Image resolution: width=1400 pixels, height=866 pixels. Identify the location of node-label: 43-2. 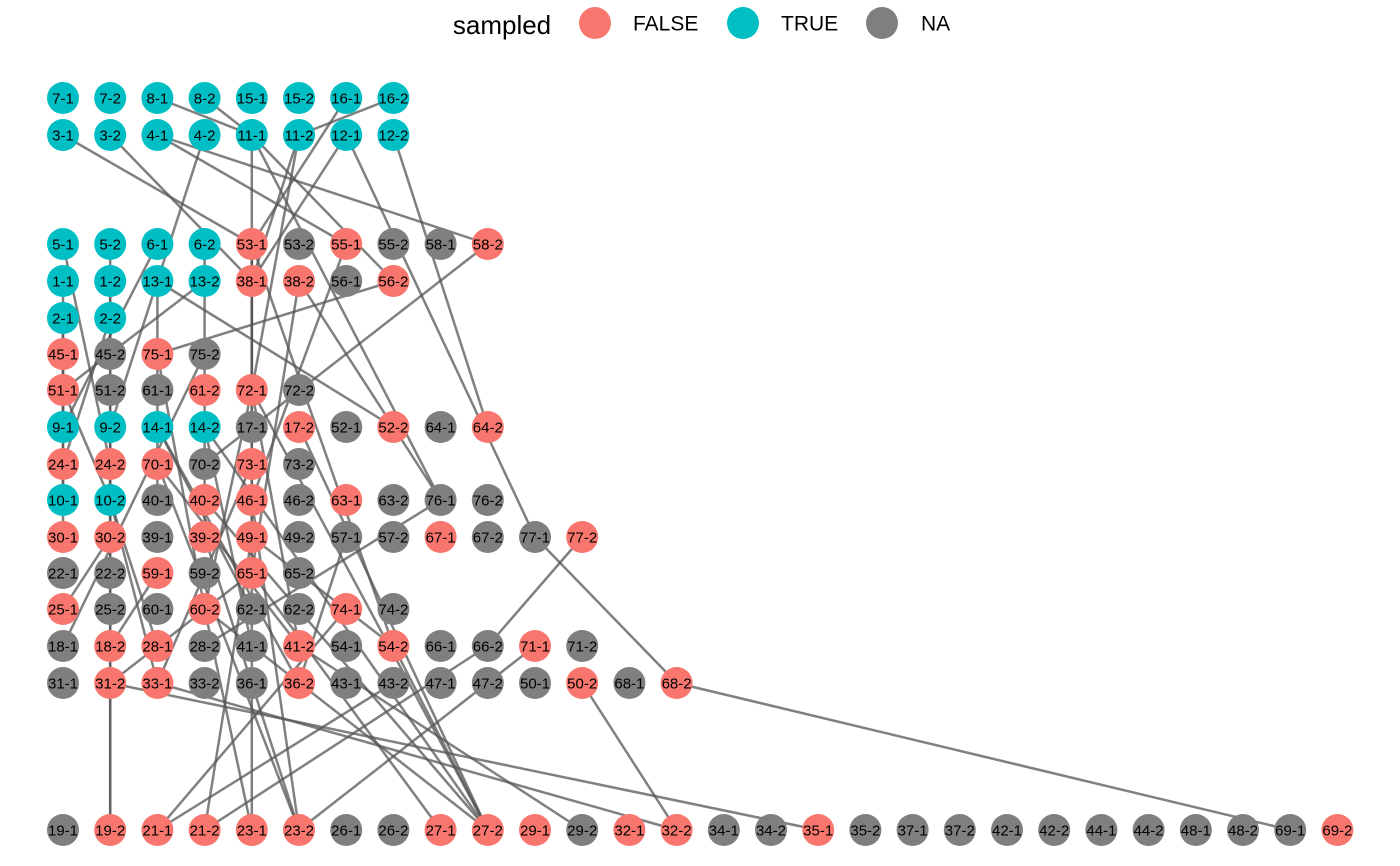
(393, 684).